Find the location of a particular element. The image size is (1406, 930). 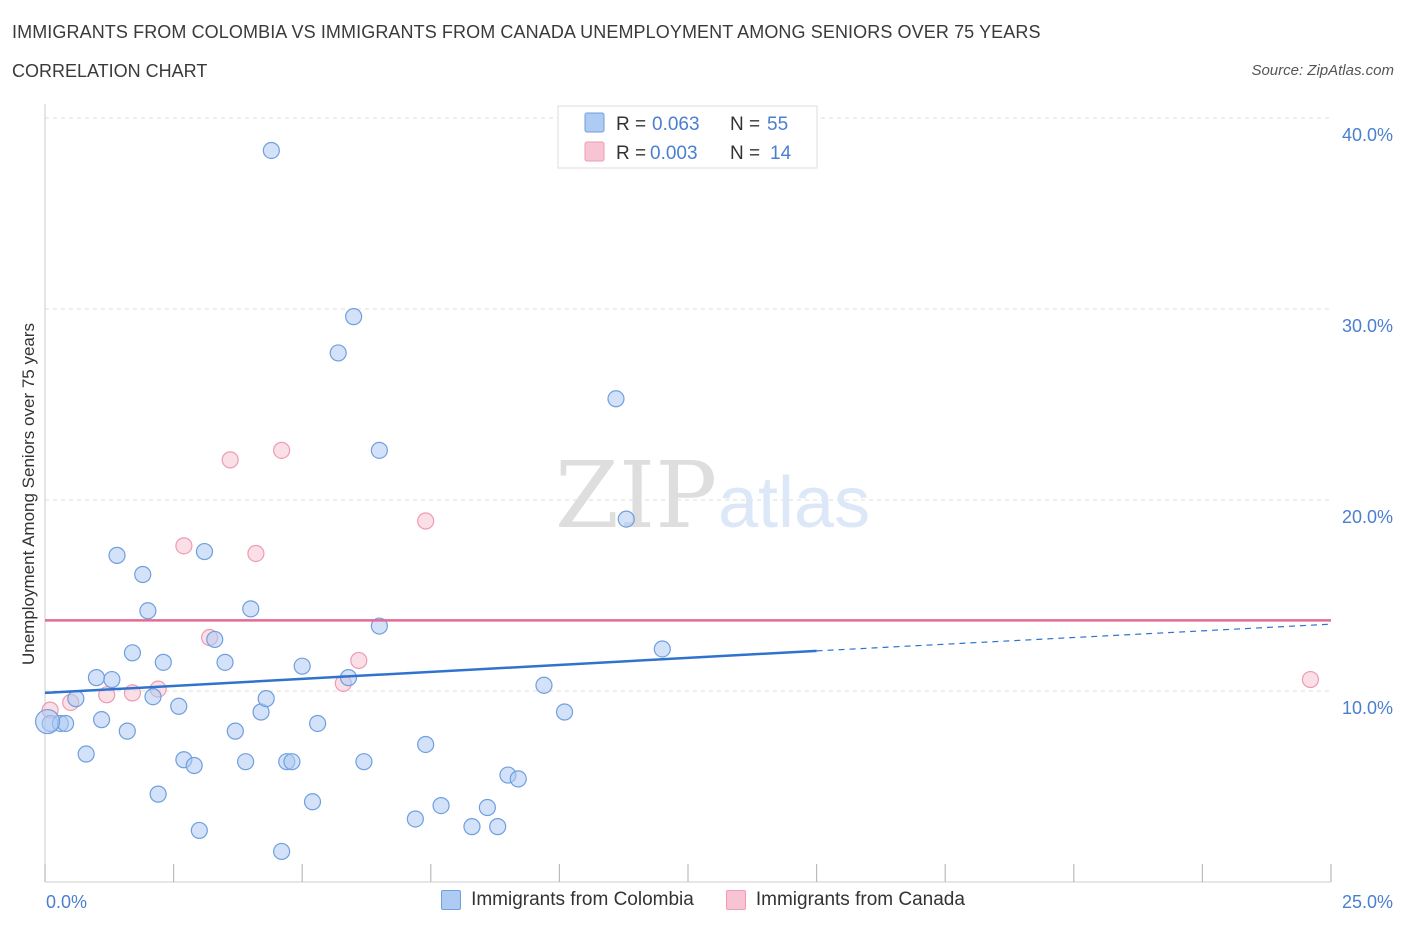

y-tick-label-1: 20.0% is located at coordinates (1367, 517).